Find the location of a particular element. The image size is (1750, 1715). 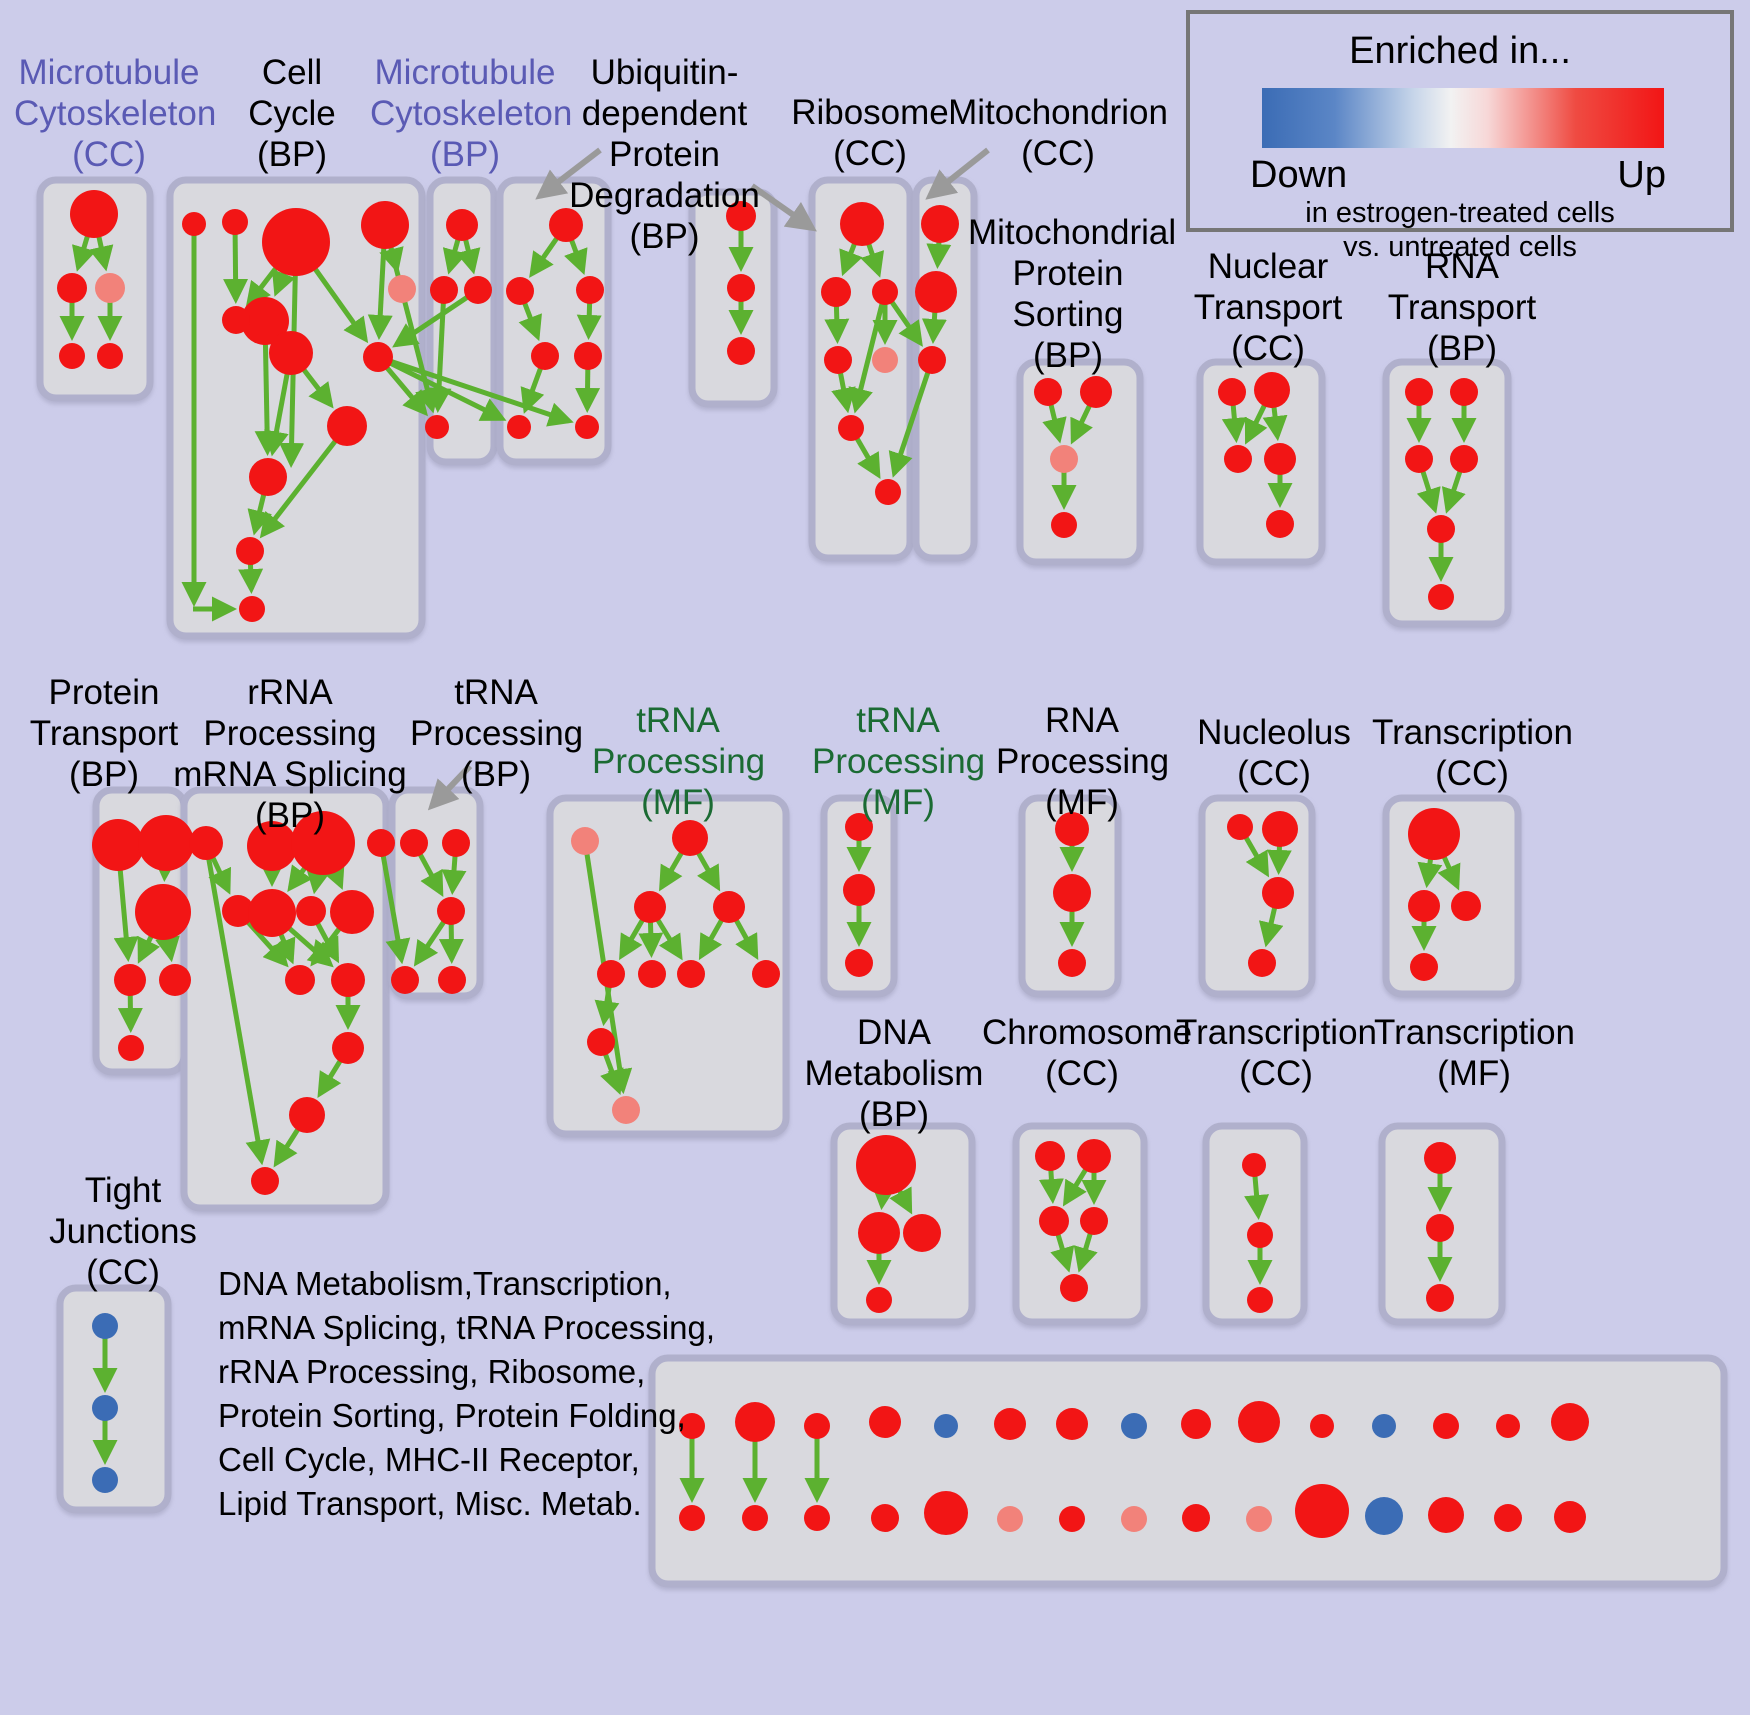

group-box-ribosome-cc is located at coordinates (861, 369).